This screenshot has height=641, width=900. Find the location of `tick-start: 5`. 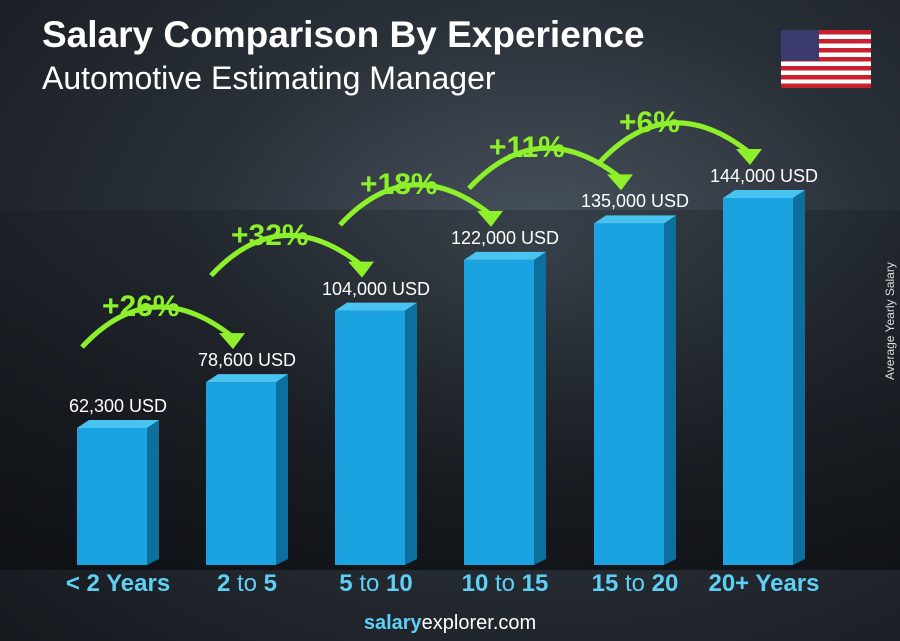

tick-start: 5 is located at coordinates (346, 583).